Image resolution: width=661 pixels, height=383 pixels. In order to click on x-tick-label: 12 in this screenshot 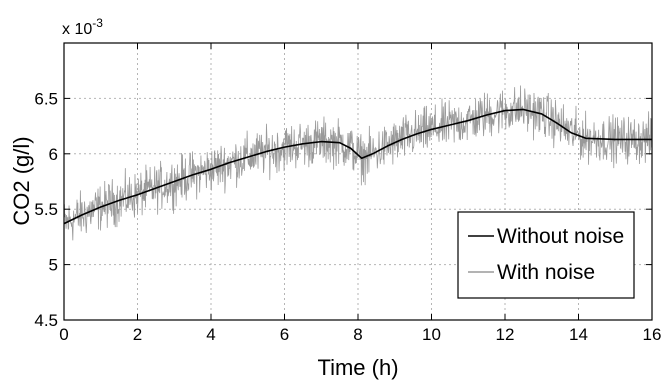, I will do `click(505, 334)`.